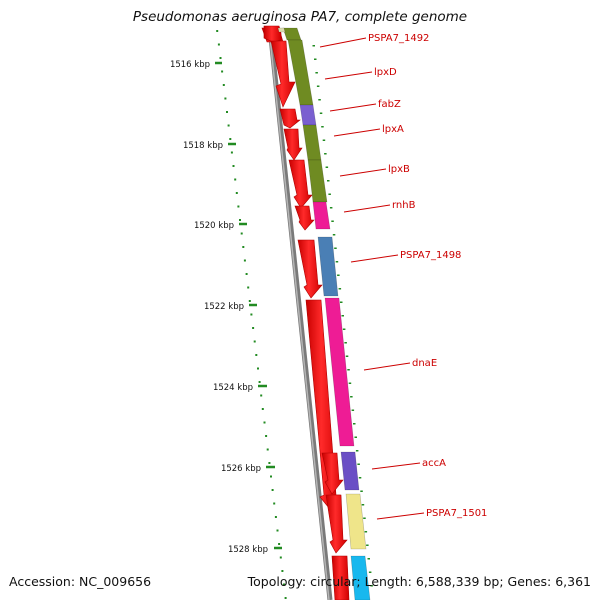 The width and height of the screenshot is (600, 600). I want to click on gene-label-rnhb: rnhB, so click(379, 206).